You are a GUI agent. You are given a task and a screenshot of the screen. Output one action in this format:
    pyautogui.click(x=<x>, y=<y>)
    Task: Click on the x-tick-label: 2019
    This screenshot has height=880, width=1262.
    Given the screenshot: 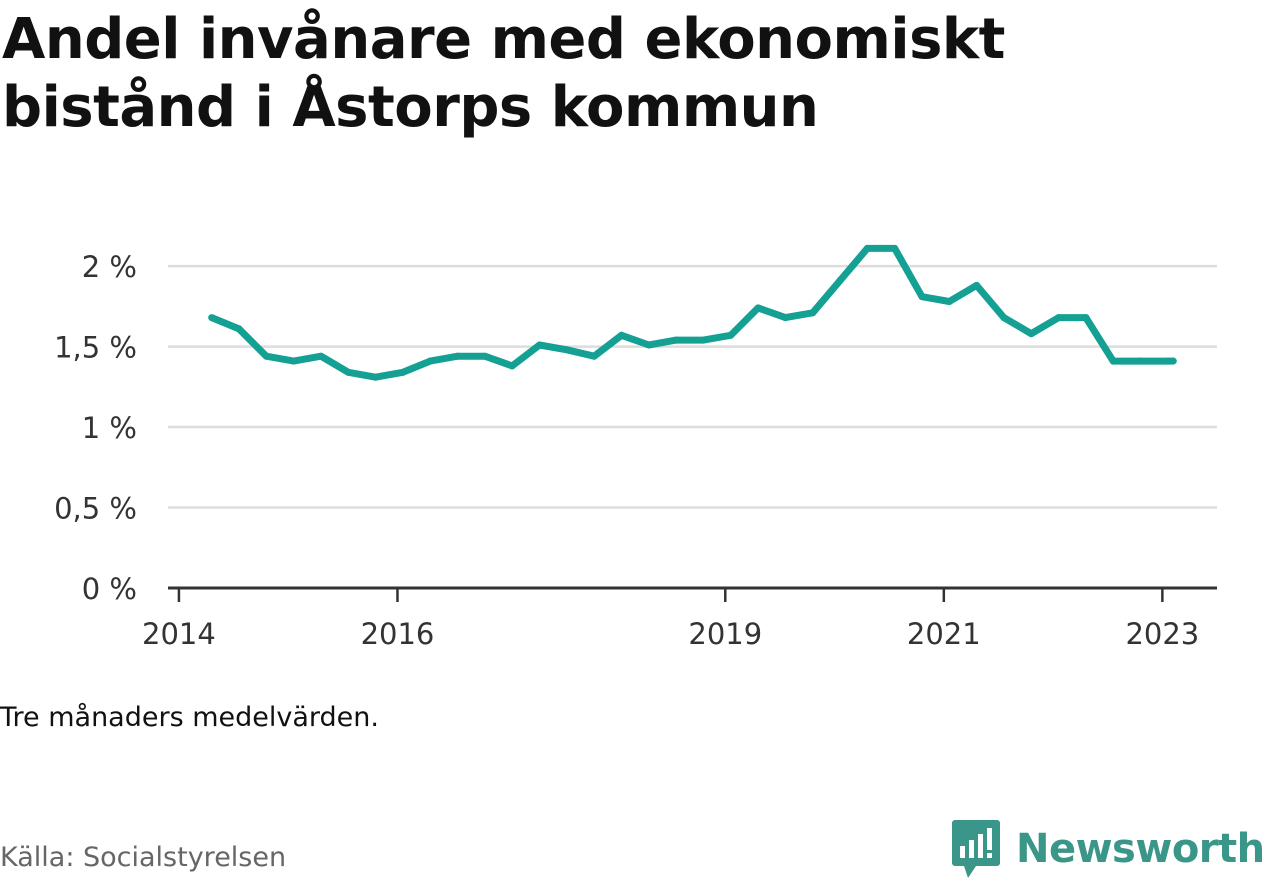 What is the action you would take?
    pyautogui.click(x=725, y=634)
    